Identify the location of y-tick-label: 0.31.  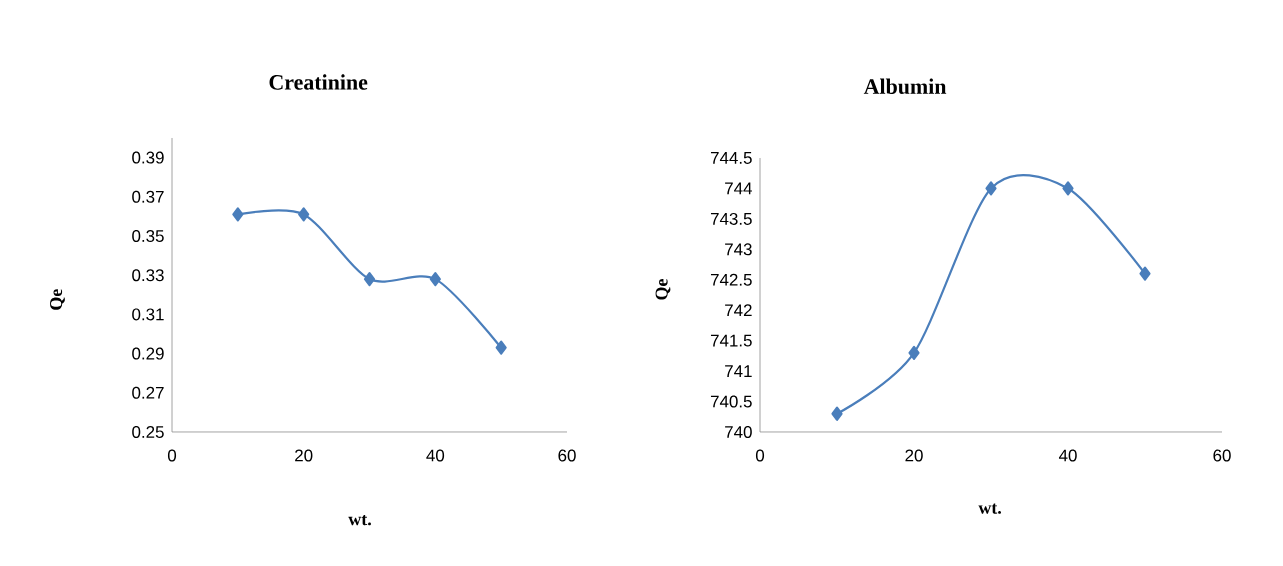
(148, 314).